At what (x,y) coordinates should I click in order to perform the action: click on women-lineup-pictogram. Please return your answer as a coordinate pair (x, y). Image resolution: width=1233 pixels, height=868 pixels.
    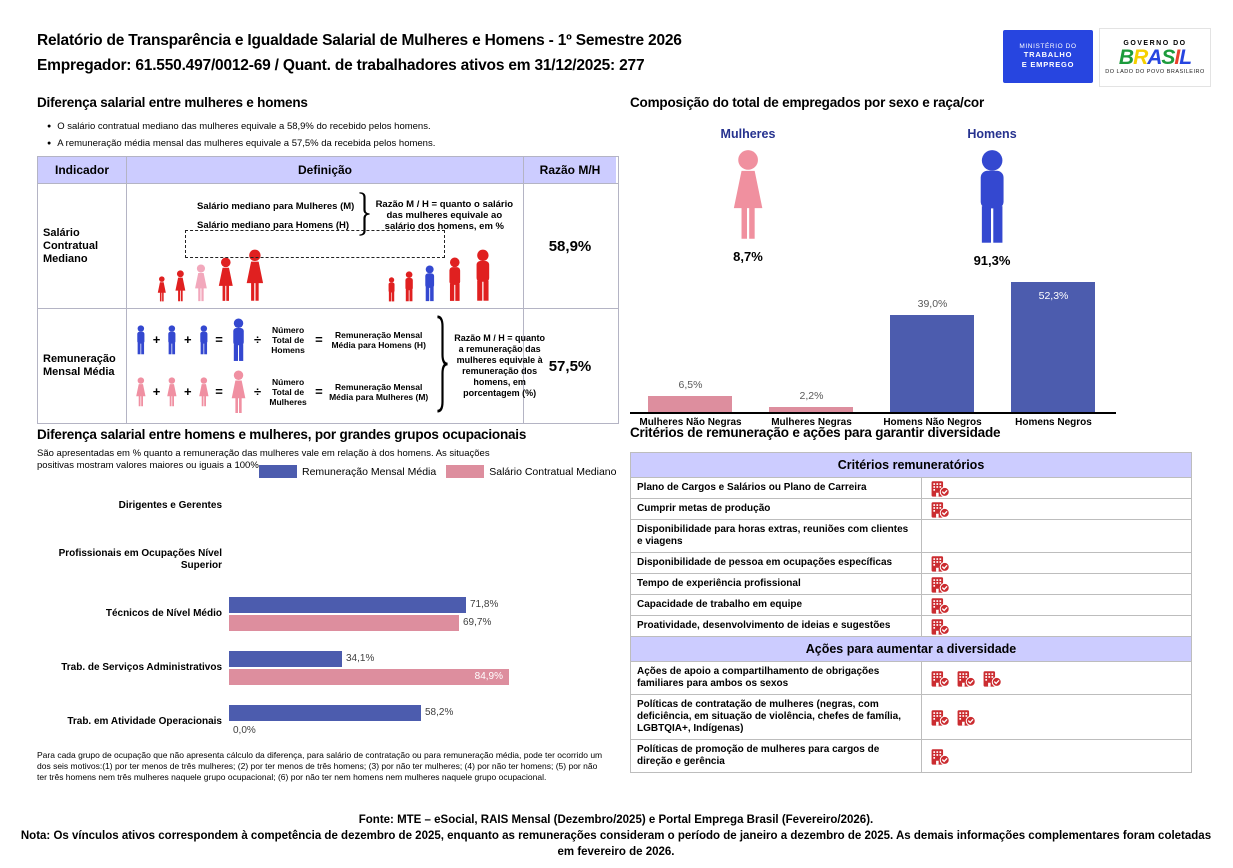
    Looking at the image, I should click on (212, 275).